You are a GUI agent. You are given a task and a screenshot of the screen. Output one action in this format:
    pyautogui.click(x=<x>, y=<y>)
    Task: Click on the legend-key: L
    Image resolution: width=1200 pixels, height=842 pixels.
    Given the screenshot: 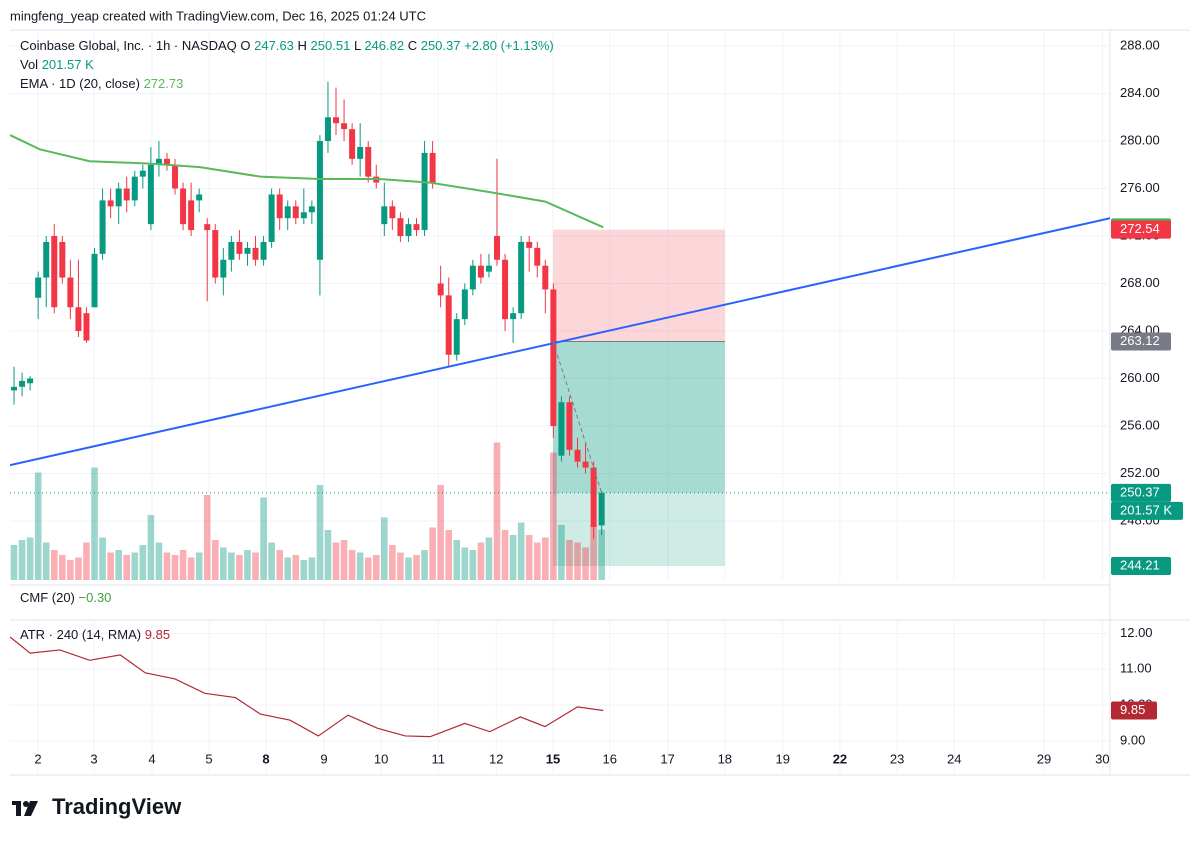 What is the action you would take?
    pyautogui.click(x=357, y=45)
    